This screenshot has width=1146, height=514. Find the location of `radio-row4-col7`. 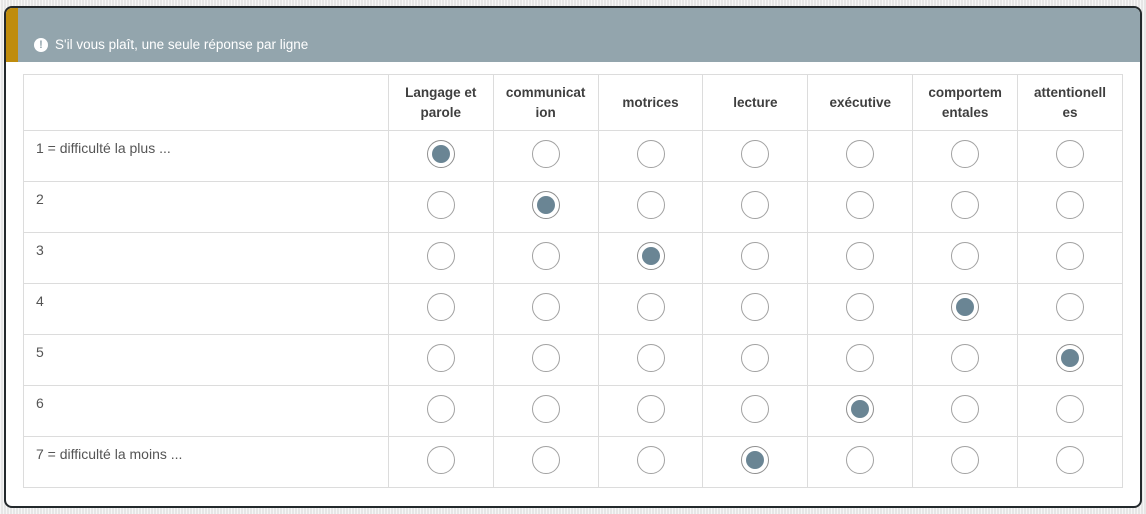

radio-row4-col7 is located at coordinates (1070, 306).